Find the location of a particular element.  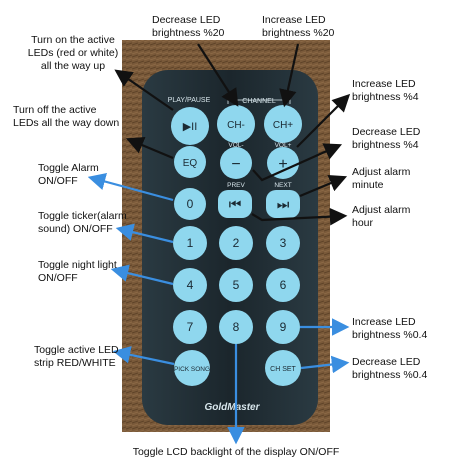

number-6-label: 6 is located at coordinates (283, 285).